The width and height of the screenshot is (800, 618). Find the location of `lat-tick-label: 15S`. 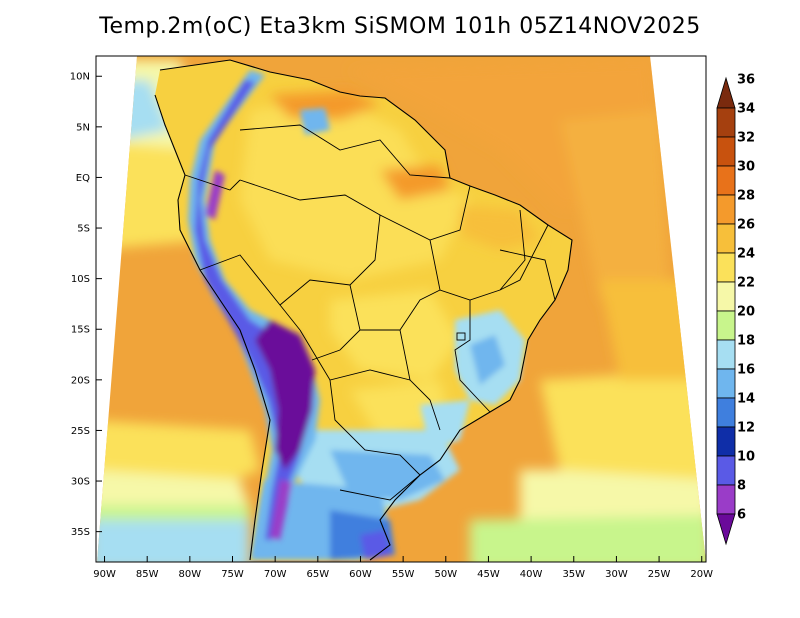

lat-tick-label: 15S is located at coordinates (80, 330).